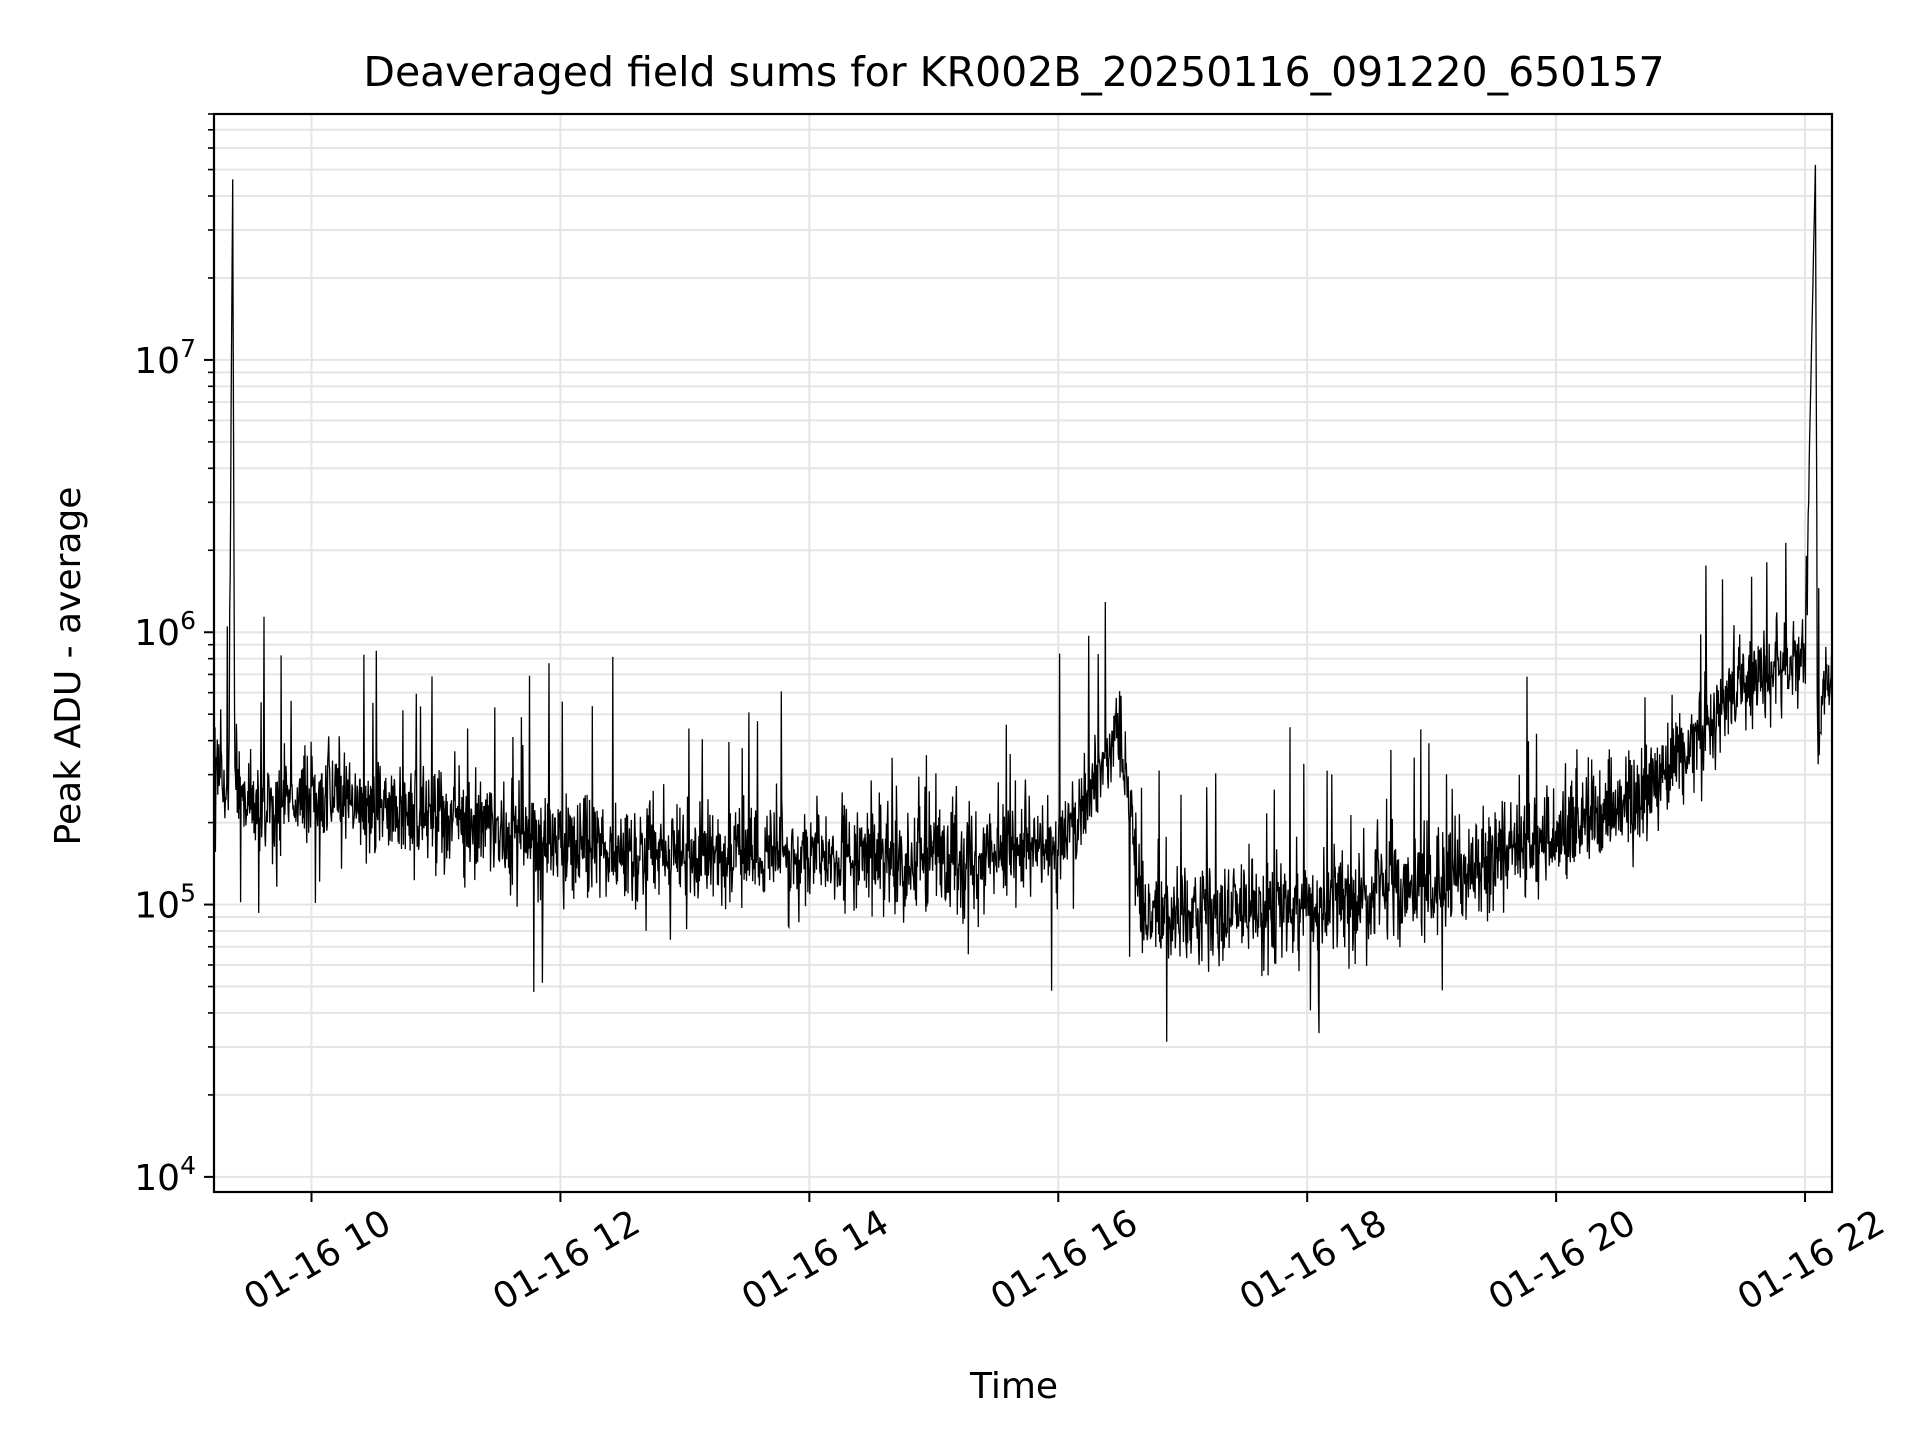 This screenshot has height=1440, width=1920. Describe the element at coordinates (165, 630) in the screenshot. I see `y-tick-label: 10⁶` at that location.